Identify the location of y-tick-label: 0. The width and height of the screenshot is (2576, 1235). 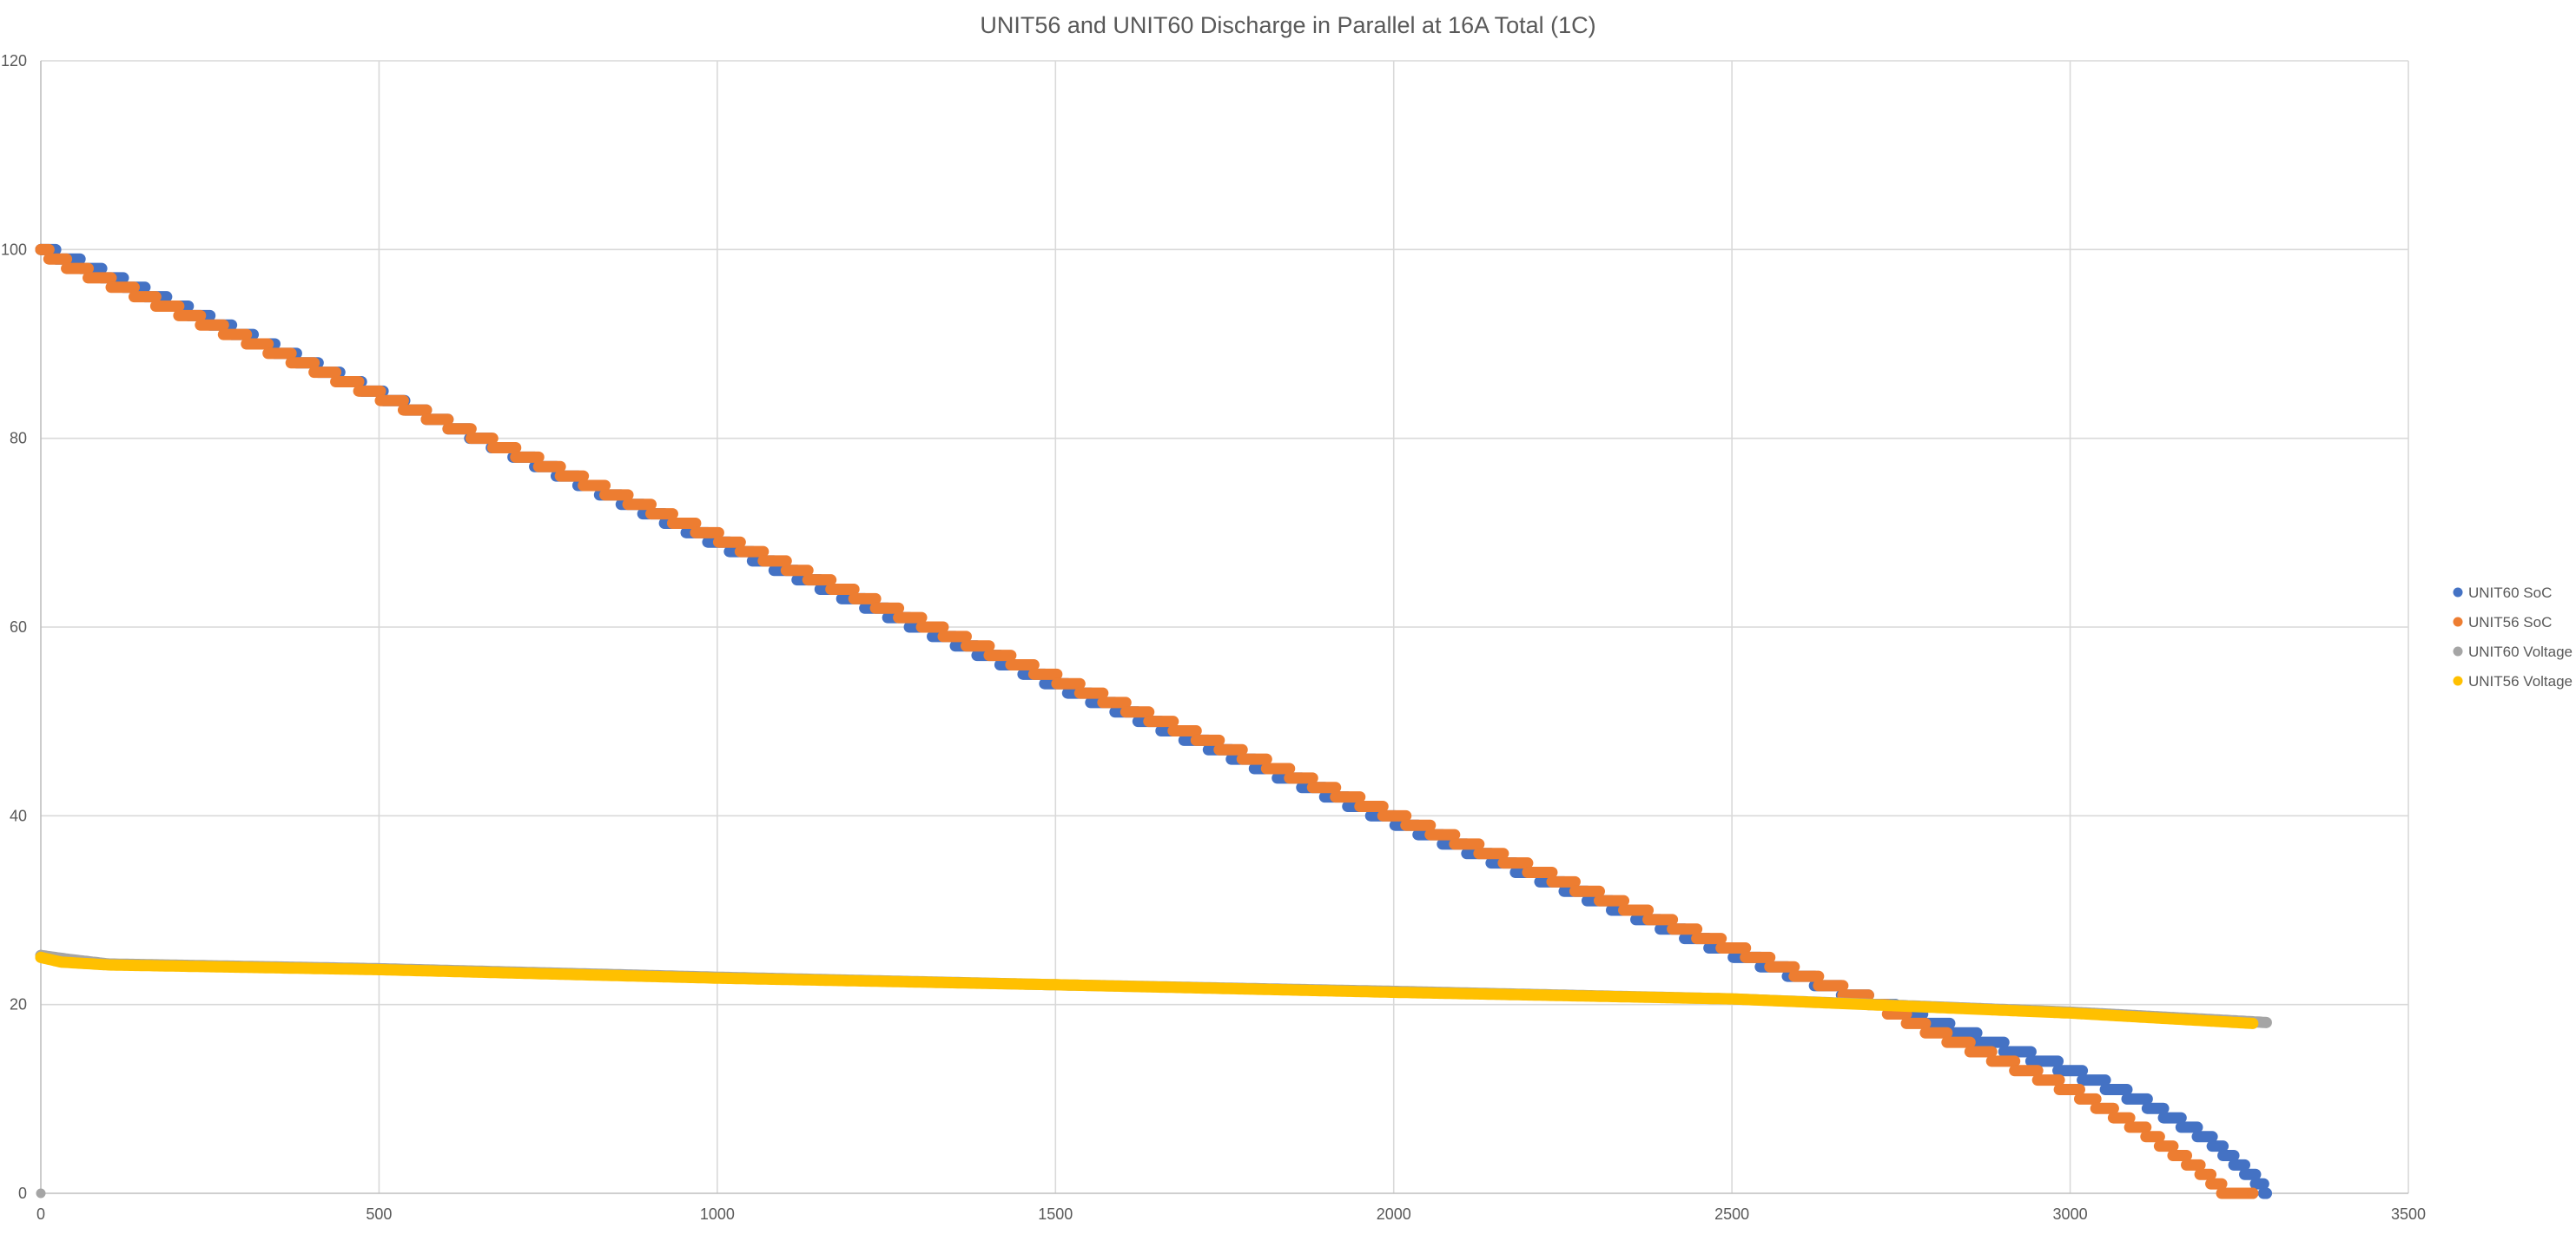
(22, 1193).